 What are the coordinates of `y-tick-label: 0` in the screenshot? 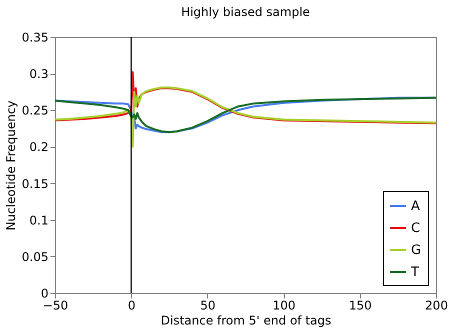 It's located at (44, 293).